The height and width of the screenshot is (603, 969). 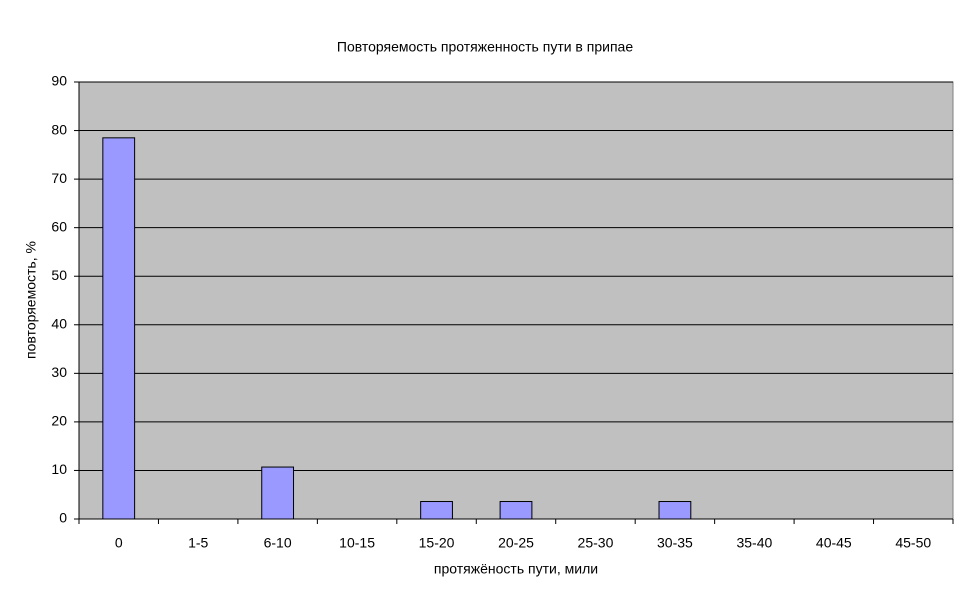 I want to click on x-tick-label: 6-10, so click(x=278, y=543).